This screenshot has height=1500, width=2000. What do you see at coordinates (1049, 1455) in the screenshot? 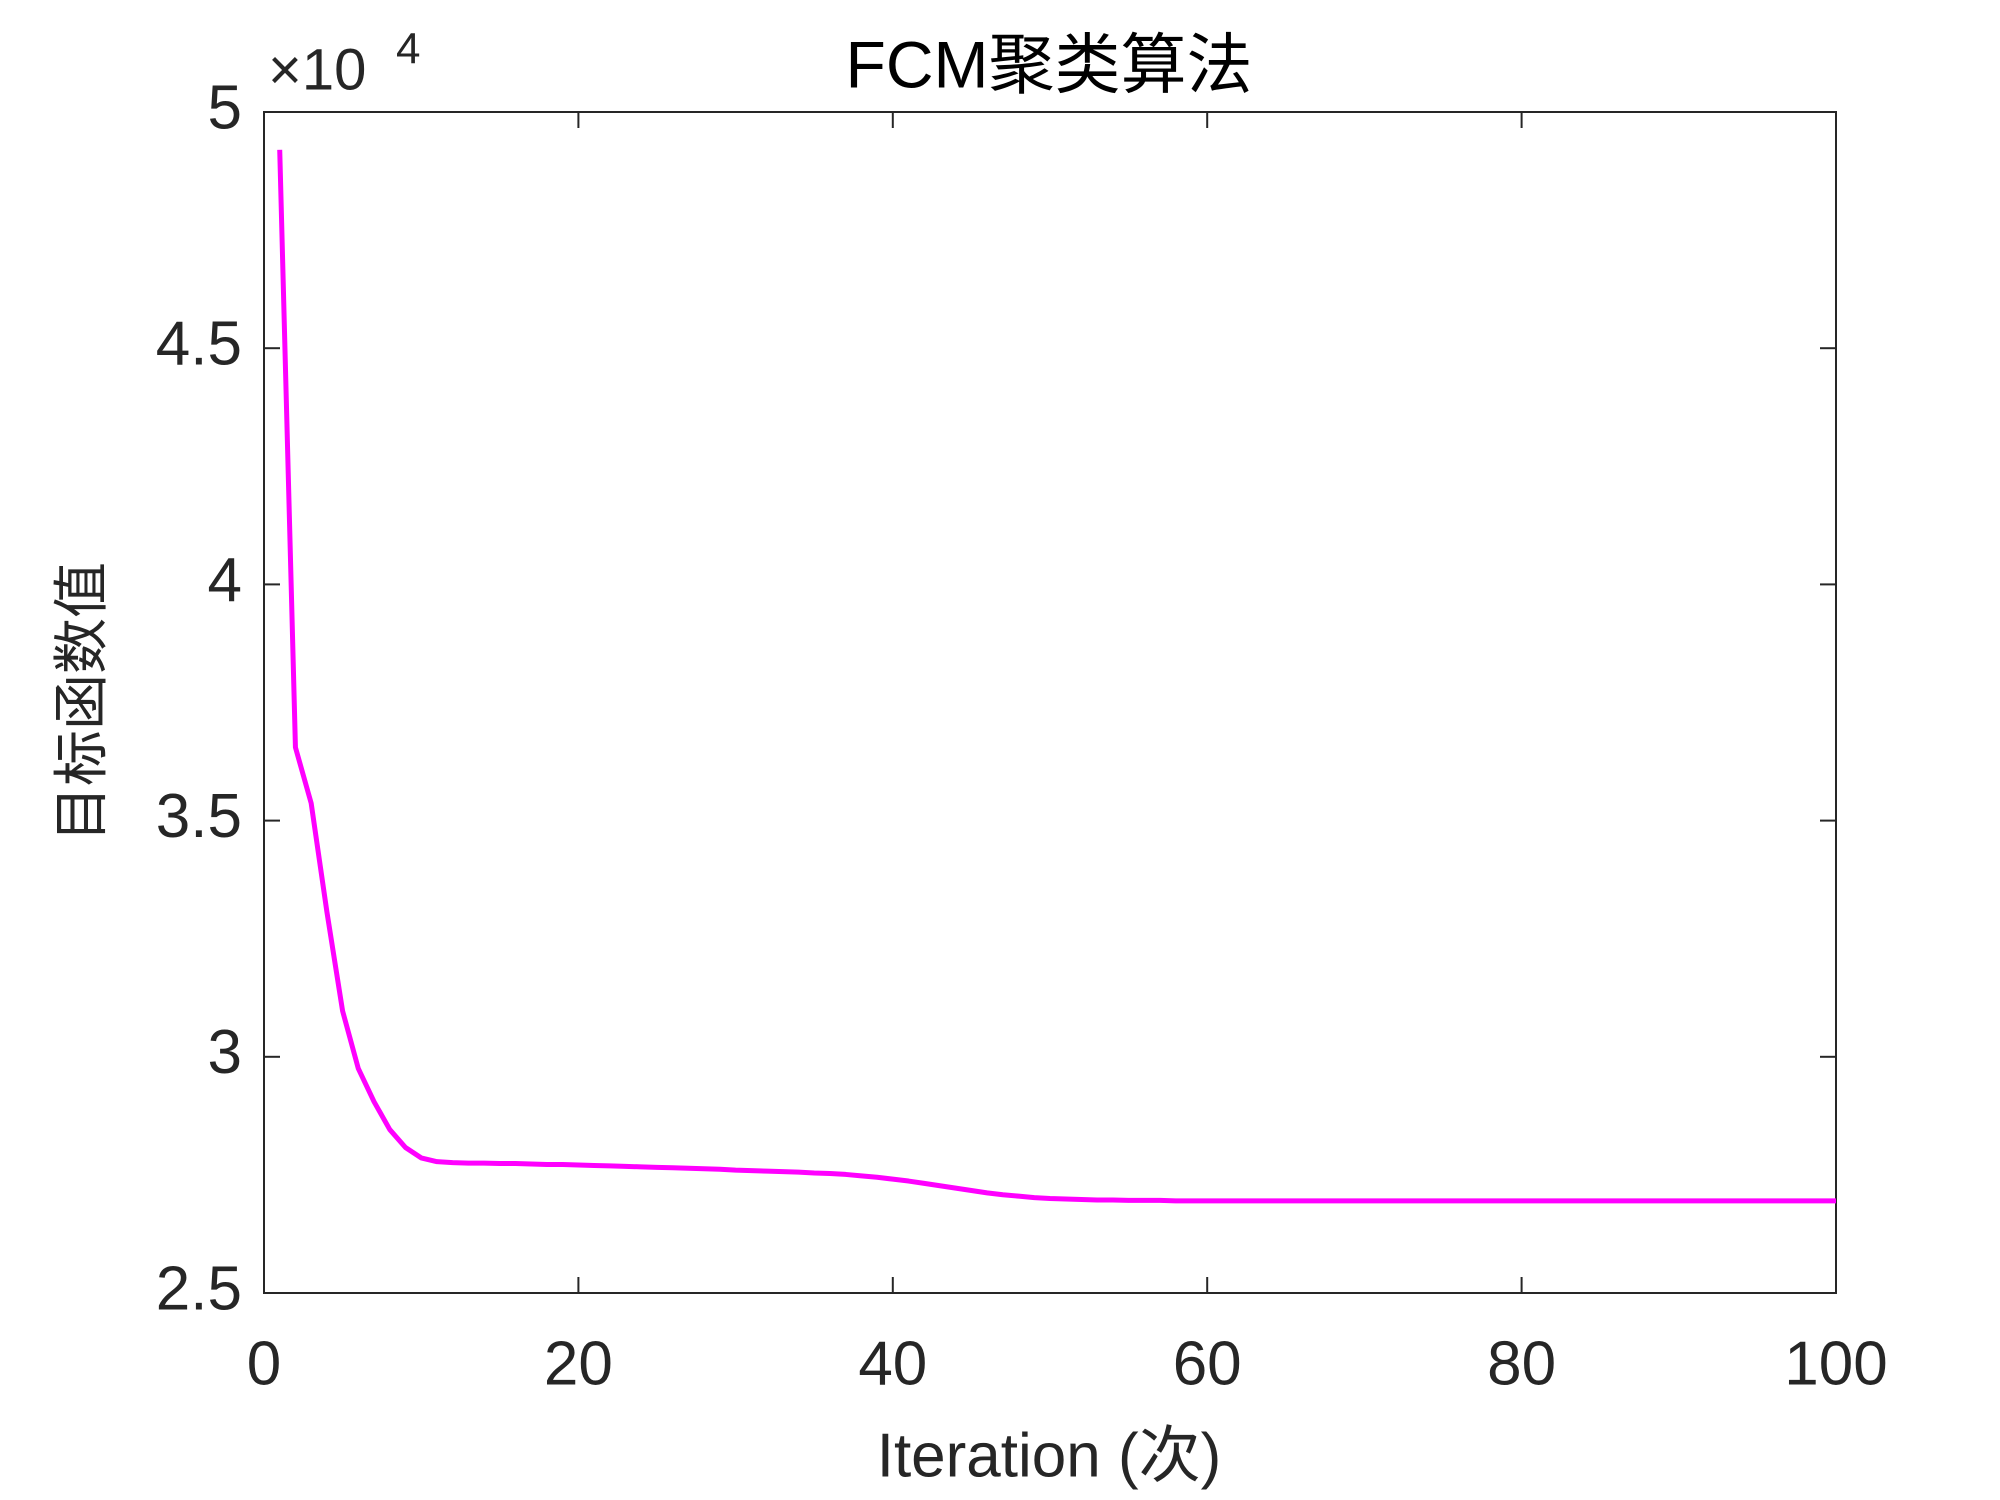
I see `x-axis-label: Iteration (次)` at bounding box center [1049, 1455].